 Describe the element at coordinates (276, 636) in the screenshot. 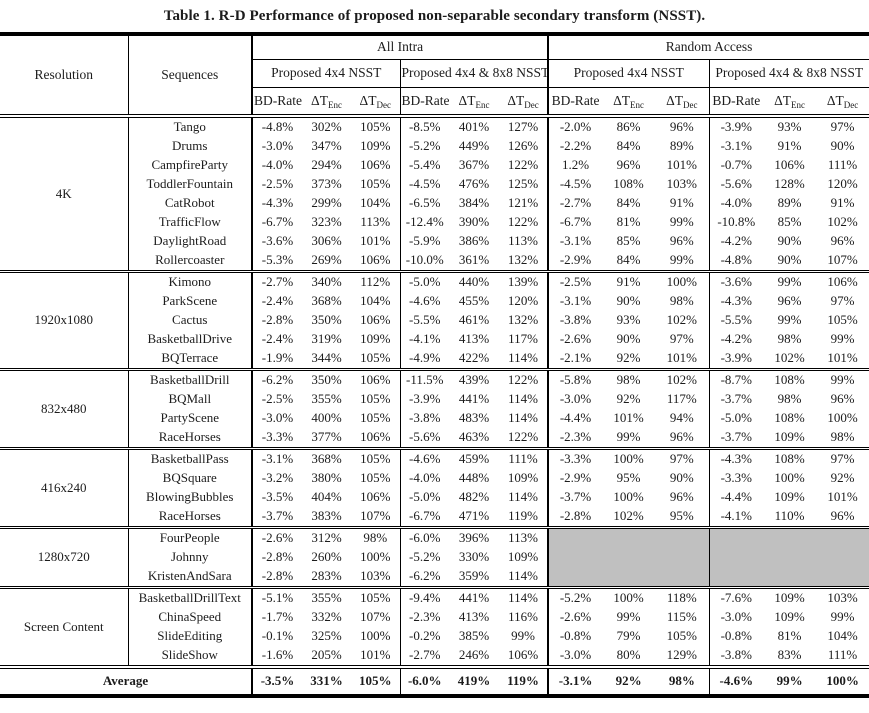

I see `value-cell: -0.1%` at that location.